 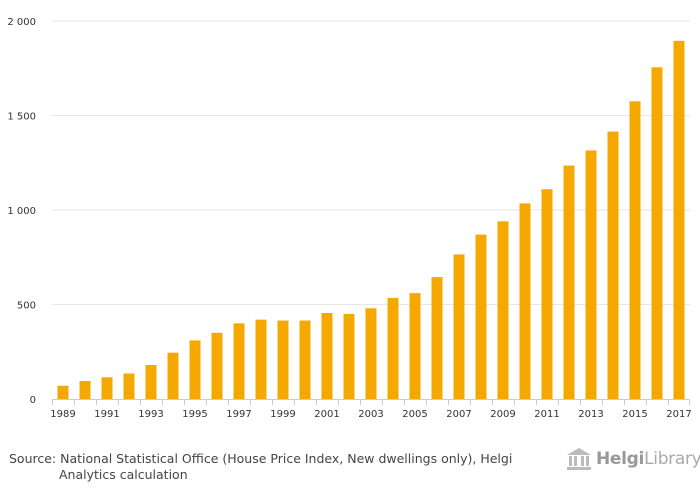 I want to click on x-tick-label: 2003, so click(x=370, y=414).